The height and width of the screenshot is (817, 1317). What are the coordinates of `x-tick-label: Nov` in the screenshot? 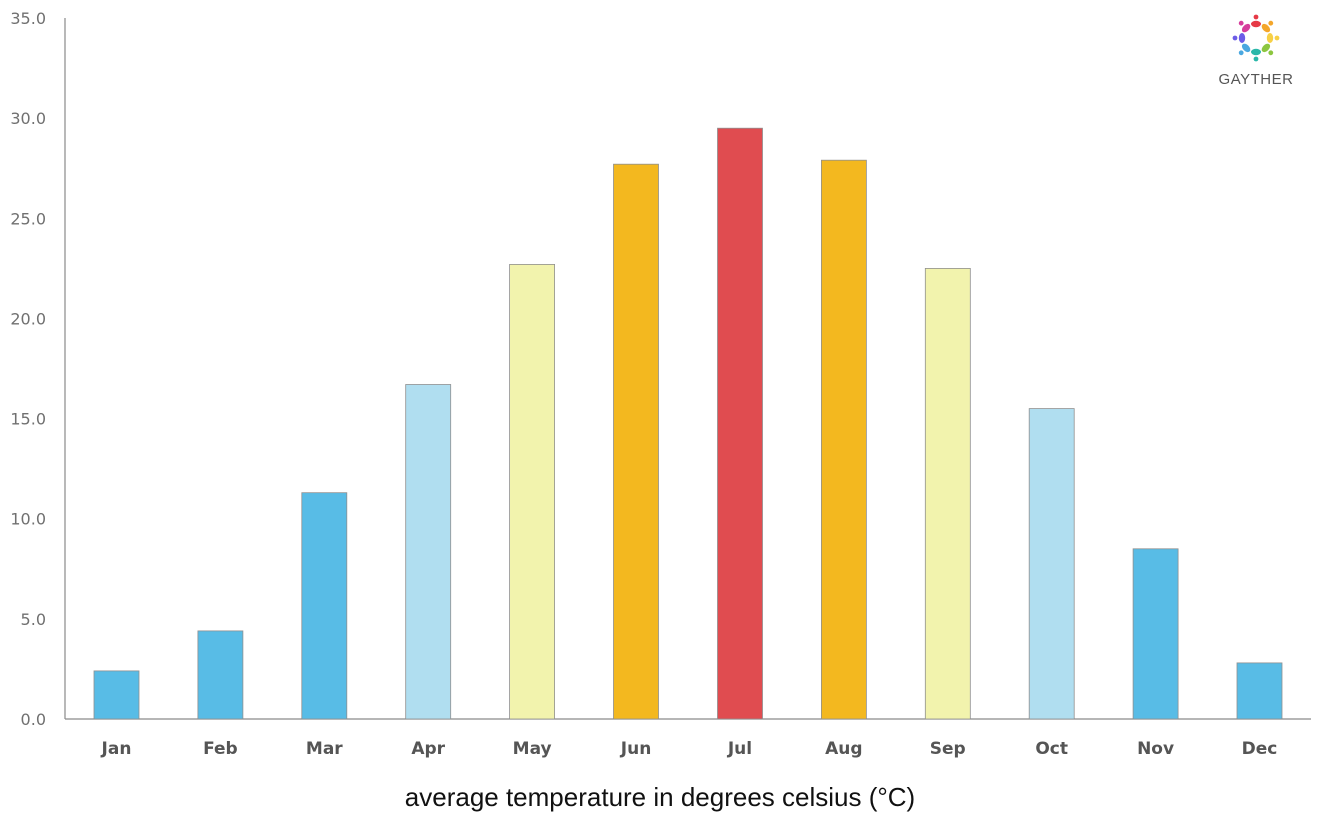 It's located at (1155, 749).